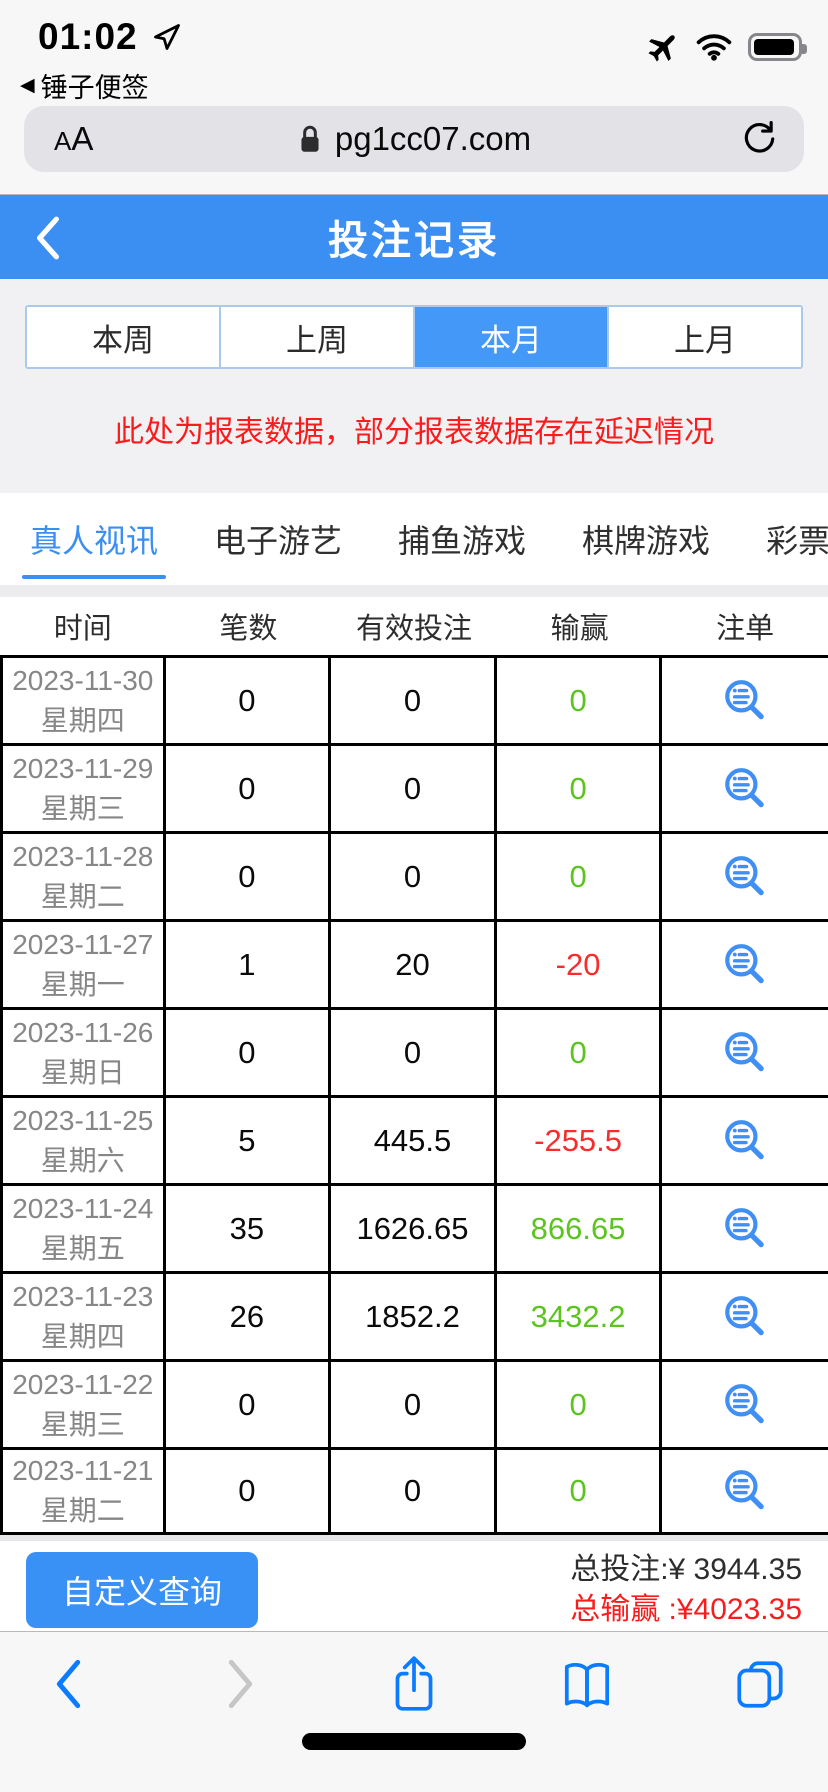 This screenshot has width=828, height=1792. I want to click on page-header: 投注记录, so click(414, 237).